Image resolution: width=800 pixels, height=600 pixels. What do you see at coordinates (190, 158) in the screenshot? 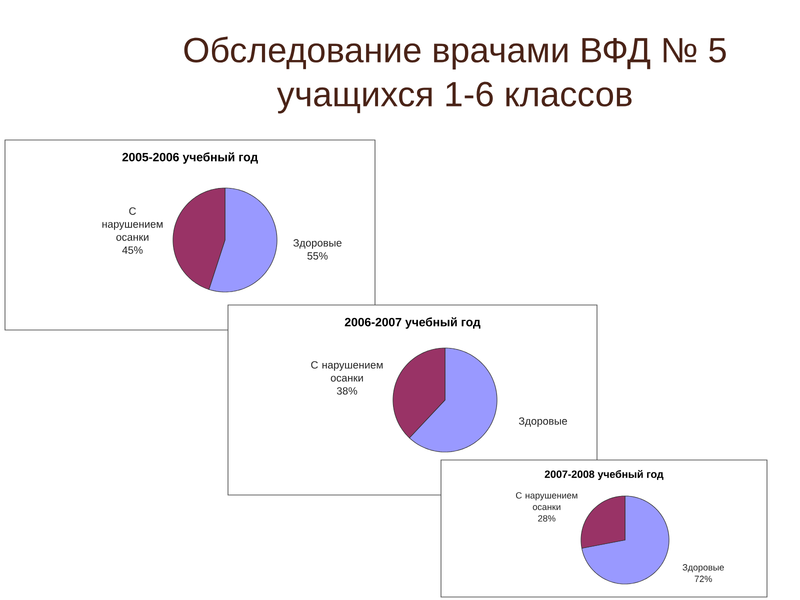
I see `chart-title: 2005-2006 учебный год` at bounding box center [190, 158].